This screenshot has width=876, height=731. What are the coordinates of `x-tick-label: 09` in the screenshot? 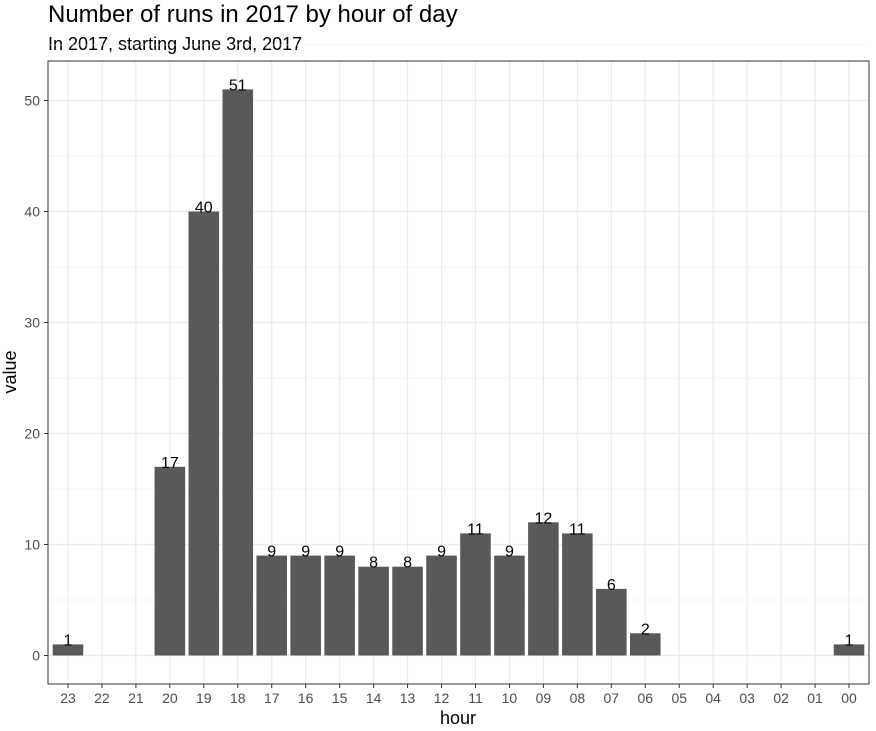 It's located at (544, 698).